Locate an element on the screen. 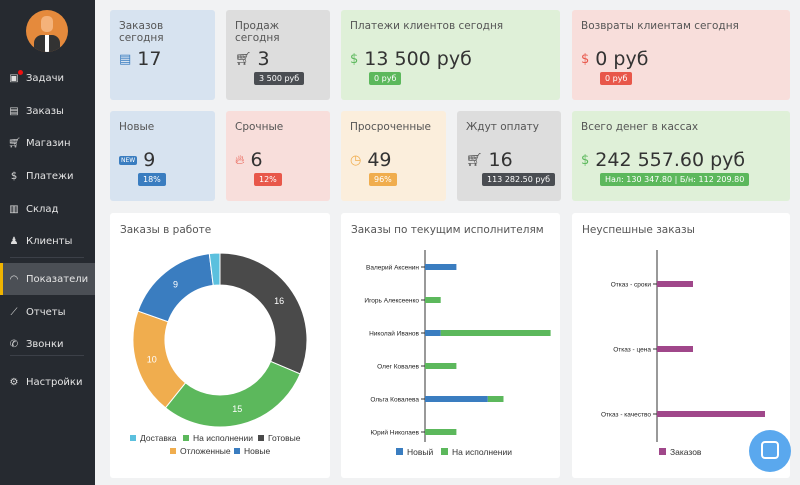 This screenshot has width=800, height=485. sidebar-item-7: ⟋ Отчеты is located at coordinates (47, 312).